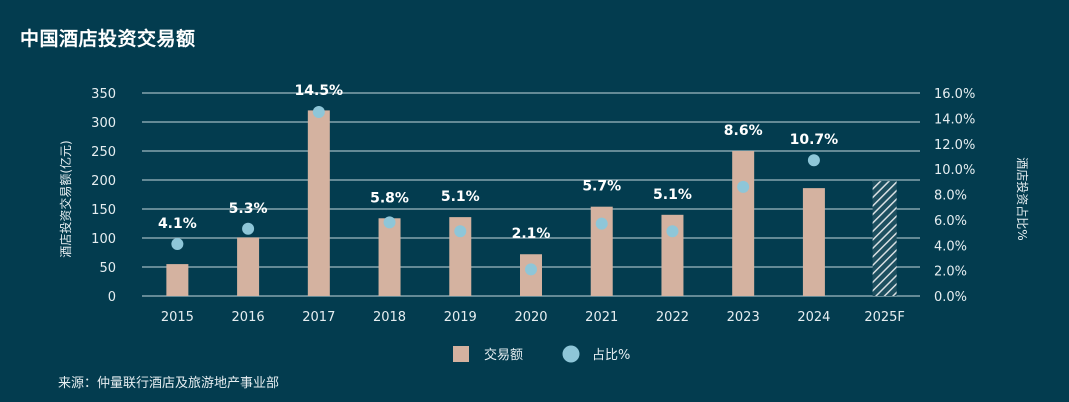 The height and width of the screenshot is (402, 1069). What do you see at coordinates (318, 317) in the screenshot?
I see `x-tick-label: 2017` at bounding box center [318, 317].